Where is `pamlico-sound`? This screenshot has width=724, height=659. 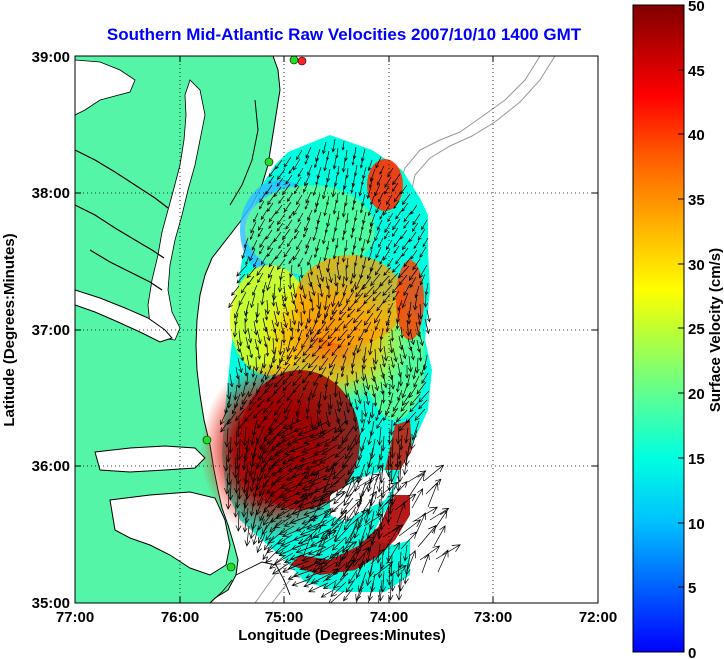 pamlico-sound is located at coordinates (170, 533).